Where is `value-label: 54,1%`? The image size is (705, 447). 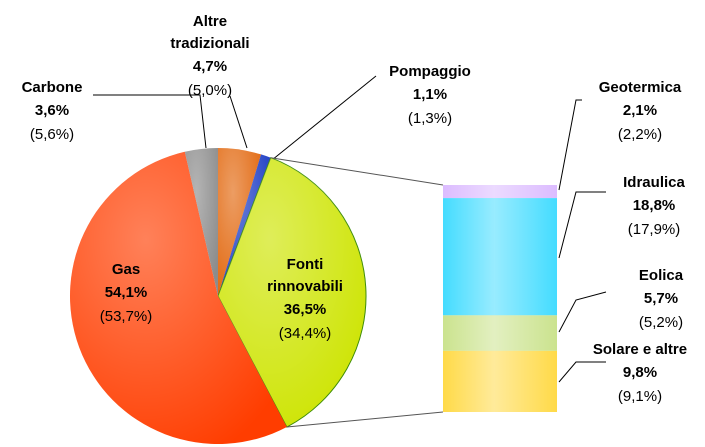
value-label: 54,1% is located at coordinates (126, 292).